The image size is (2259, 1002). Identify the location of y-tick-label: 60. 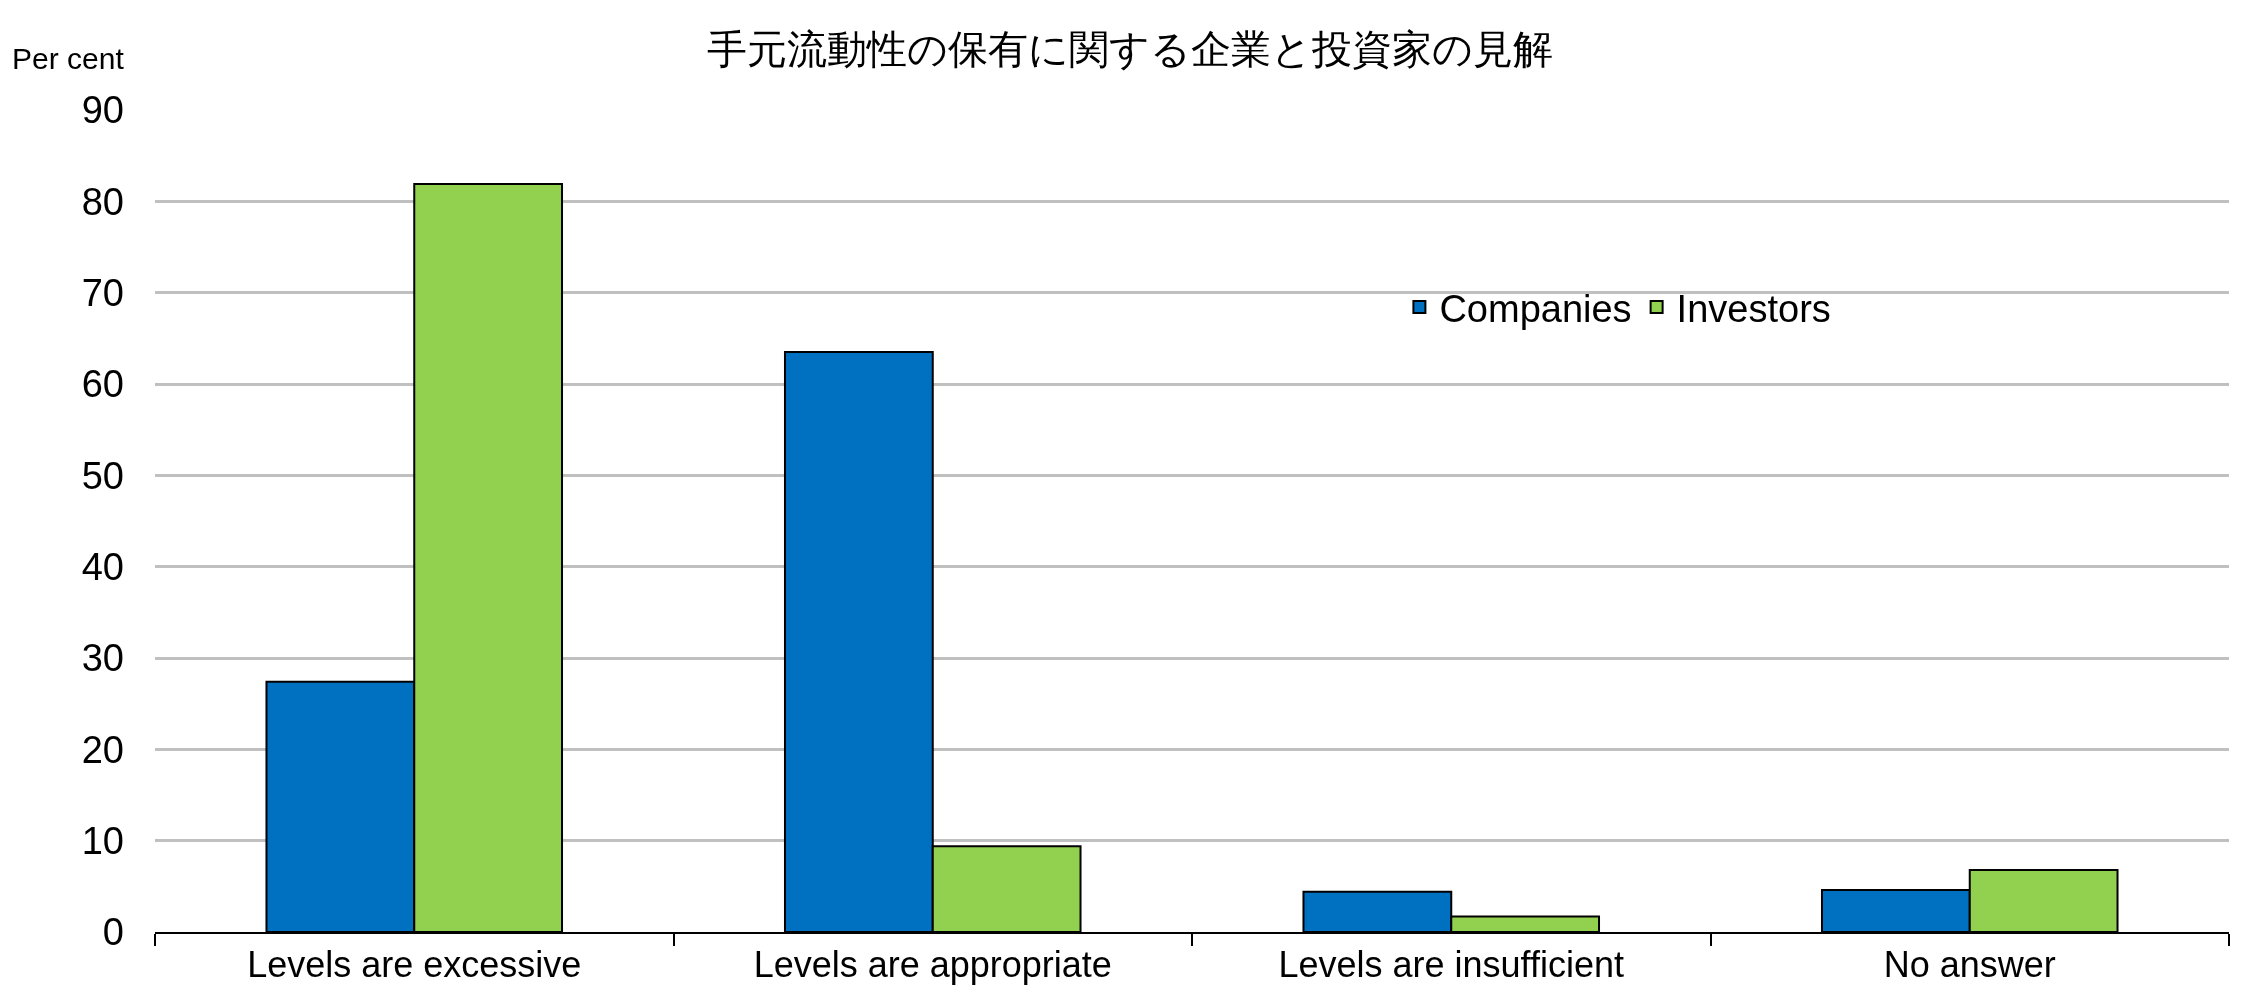
(102, 384).